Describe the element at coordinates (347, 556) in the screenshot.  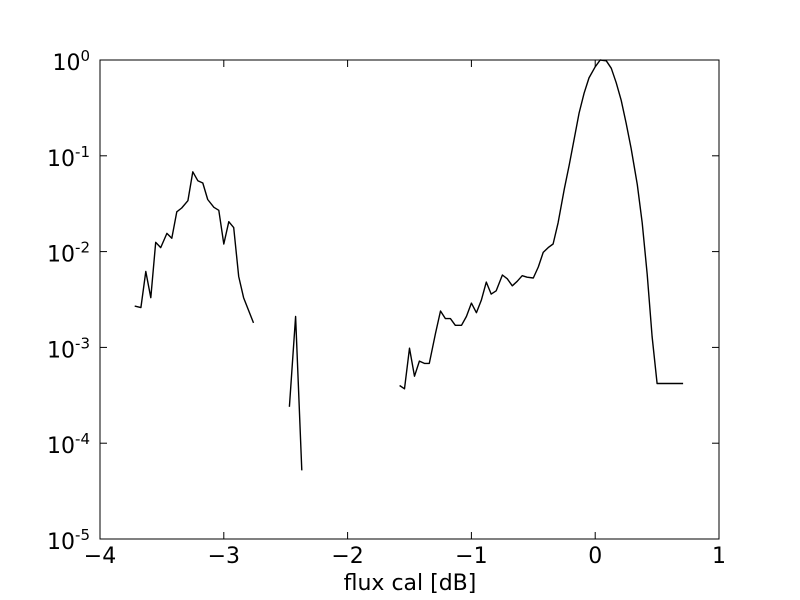
I see `x-tick-label: −2` at that location.